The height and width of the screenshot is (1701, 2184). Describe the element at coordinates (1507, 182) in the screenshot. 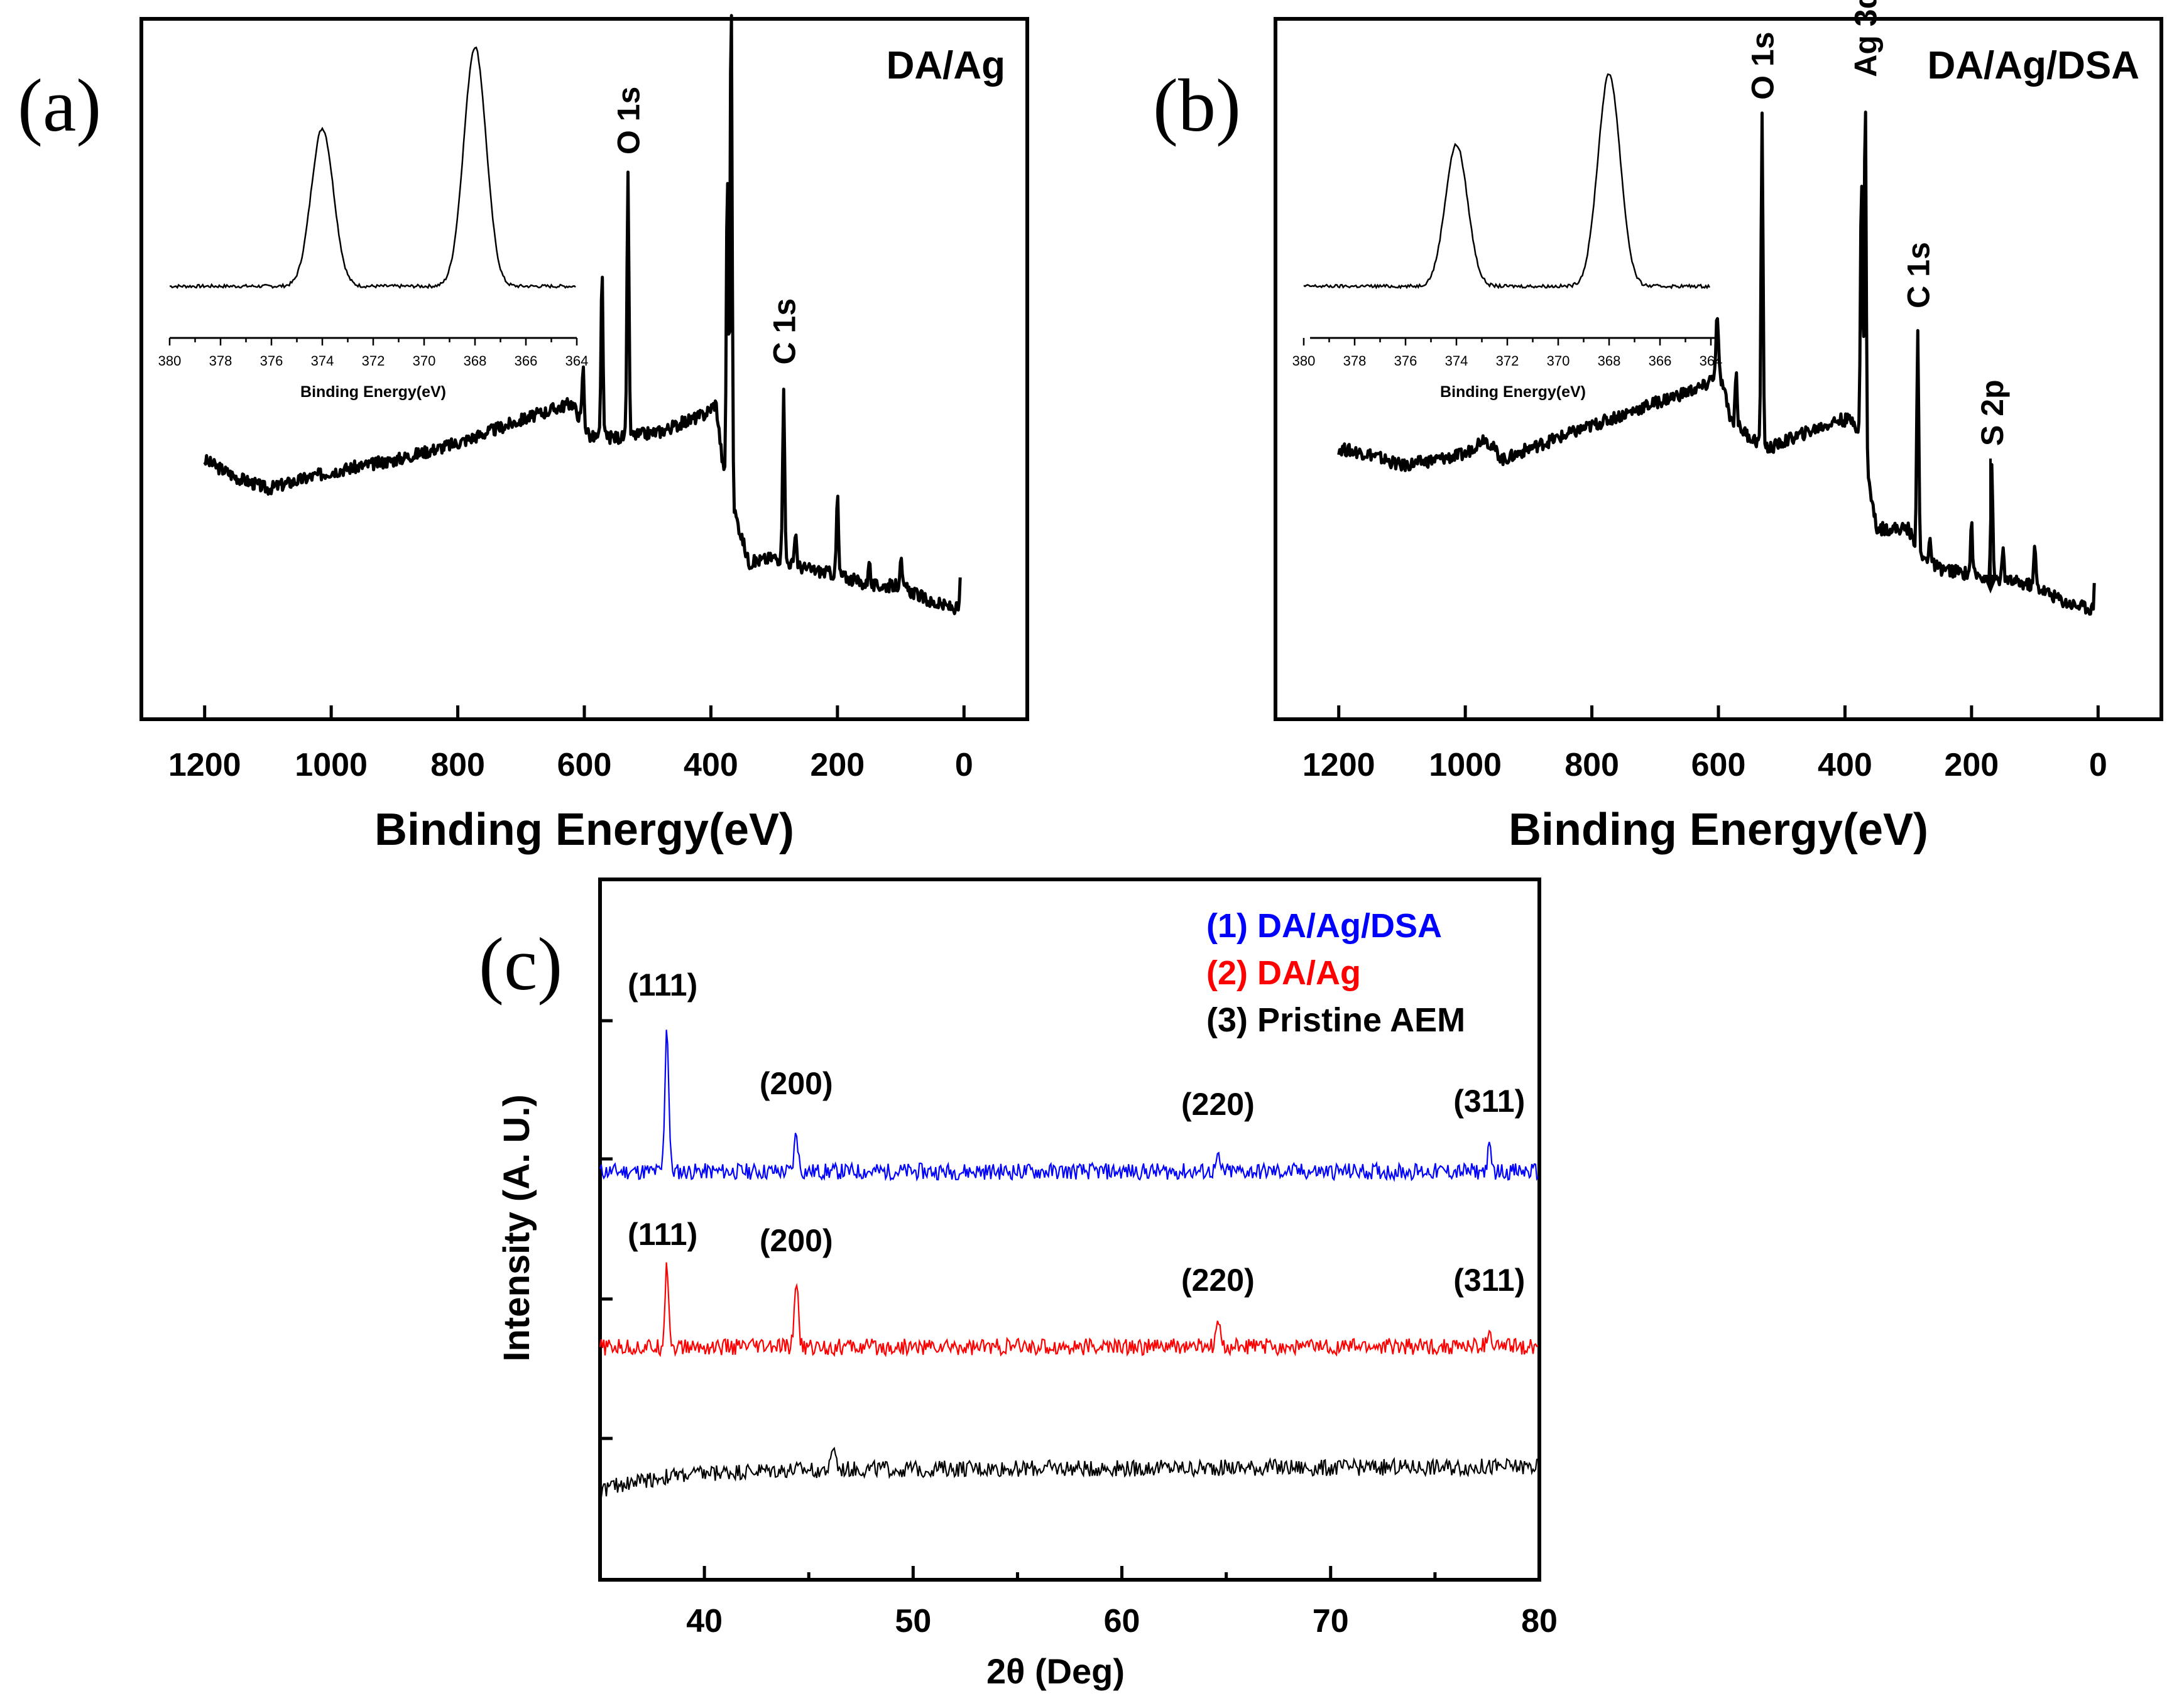

I see `panel-b-inset-line` at that location.